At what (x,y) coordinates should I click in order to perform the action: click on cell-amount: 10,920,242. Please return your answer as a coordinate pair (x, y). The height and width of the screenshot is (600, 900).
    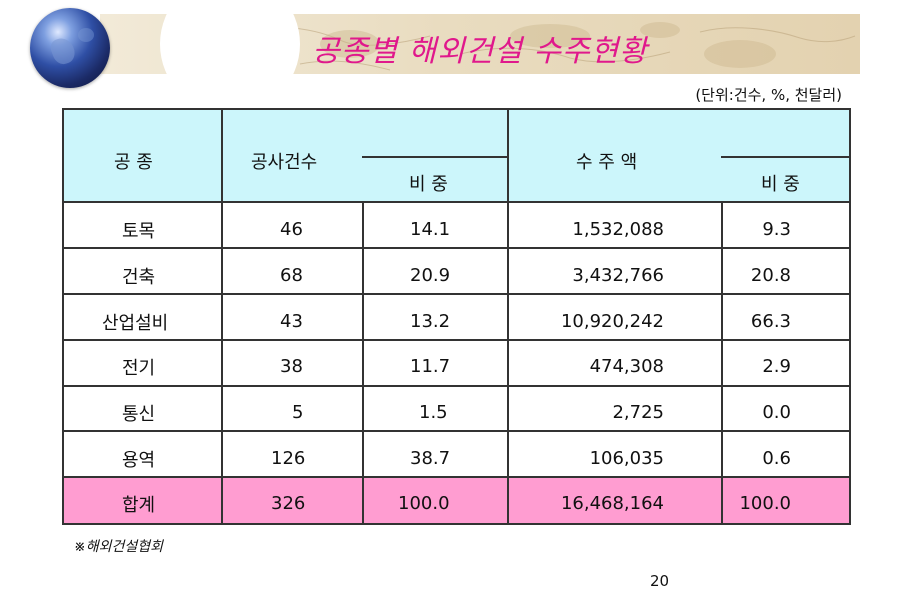
    Looking at the image, I should click on (612, 321).